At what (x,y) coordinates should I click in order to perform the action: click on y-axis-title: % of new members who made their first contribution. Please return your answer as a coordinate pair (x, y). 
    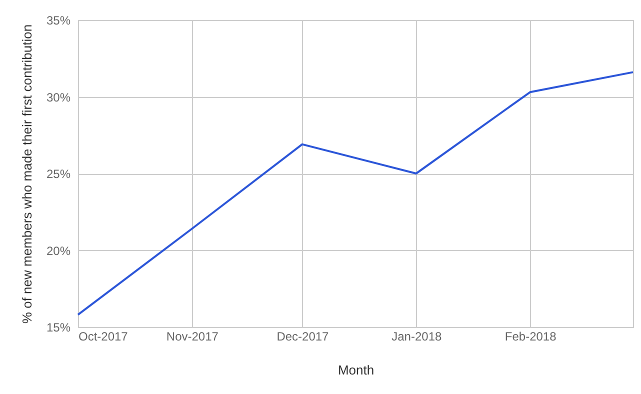
    Looking at the image, I should click on (26, 174).